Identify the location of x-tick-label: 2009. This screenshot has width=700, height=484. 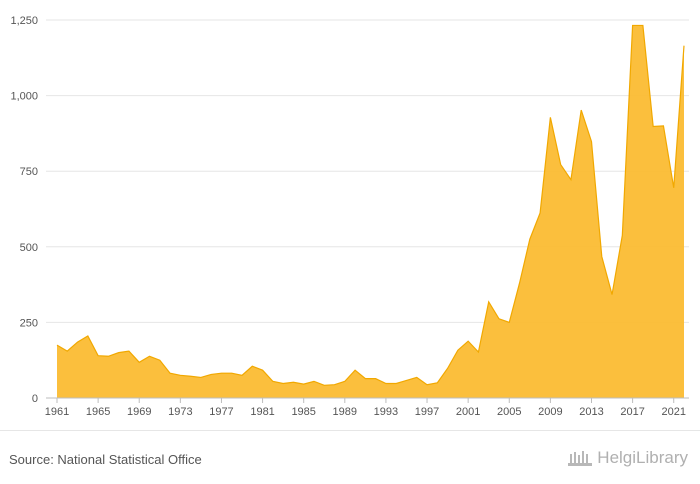
(550, 412).